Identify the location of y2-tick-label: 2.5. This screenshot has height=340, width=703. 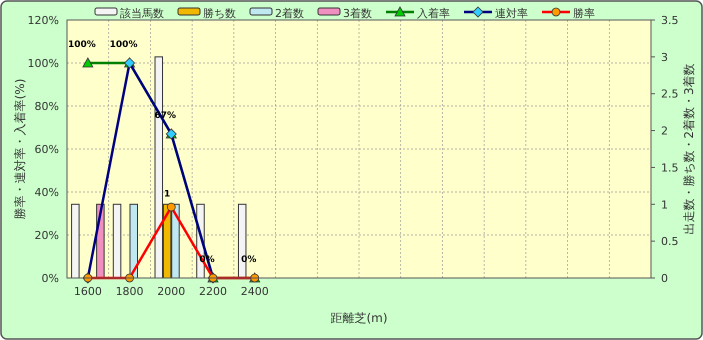
(669, 94).